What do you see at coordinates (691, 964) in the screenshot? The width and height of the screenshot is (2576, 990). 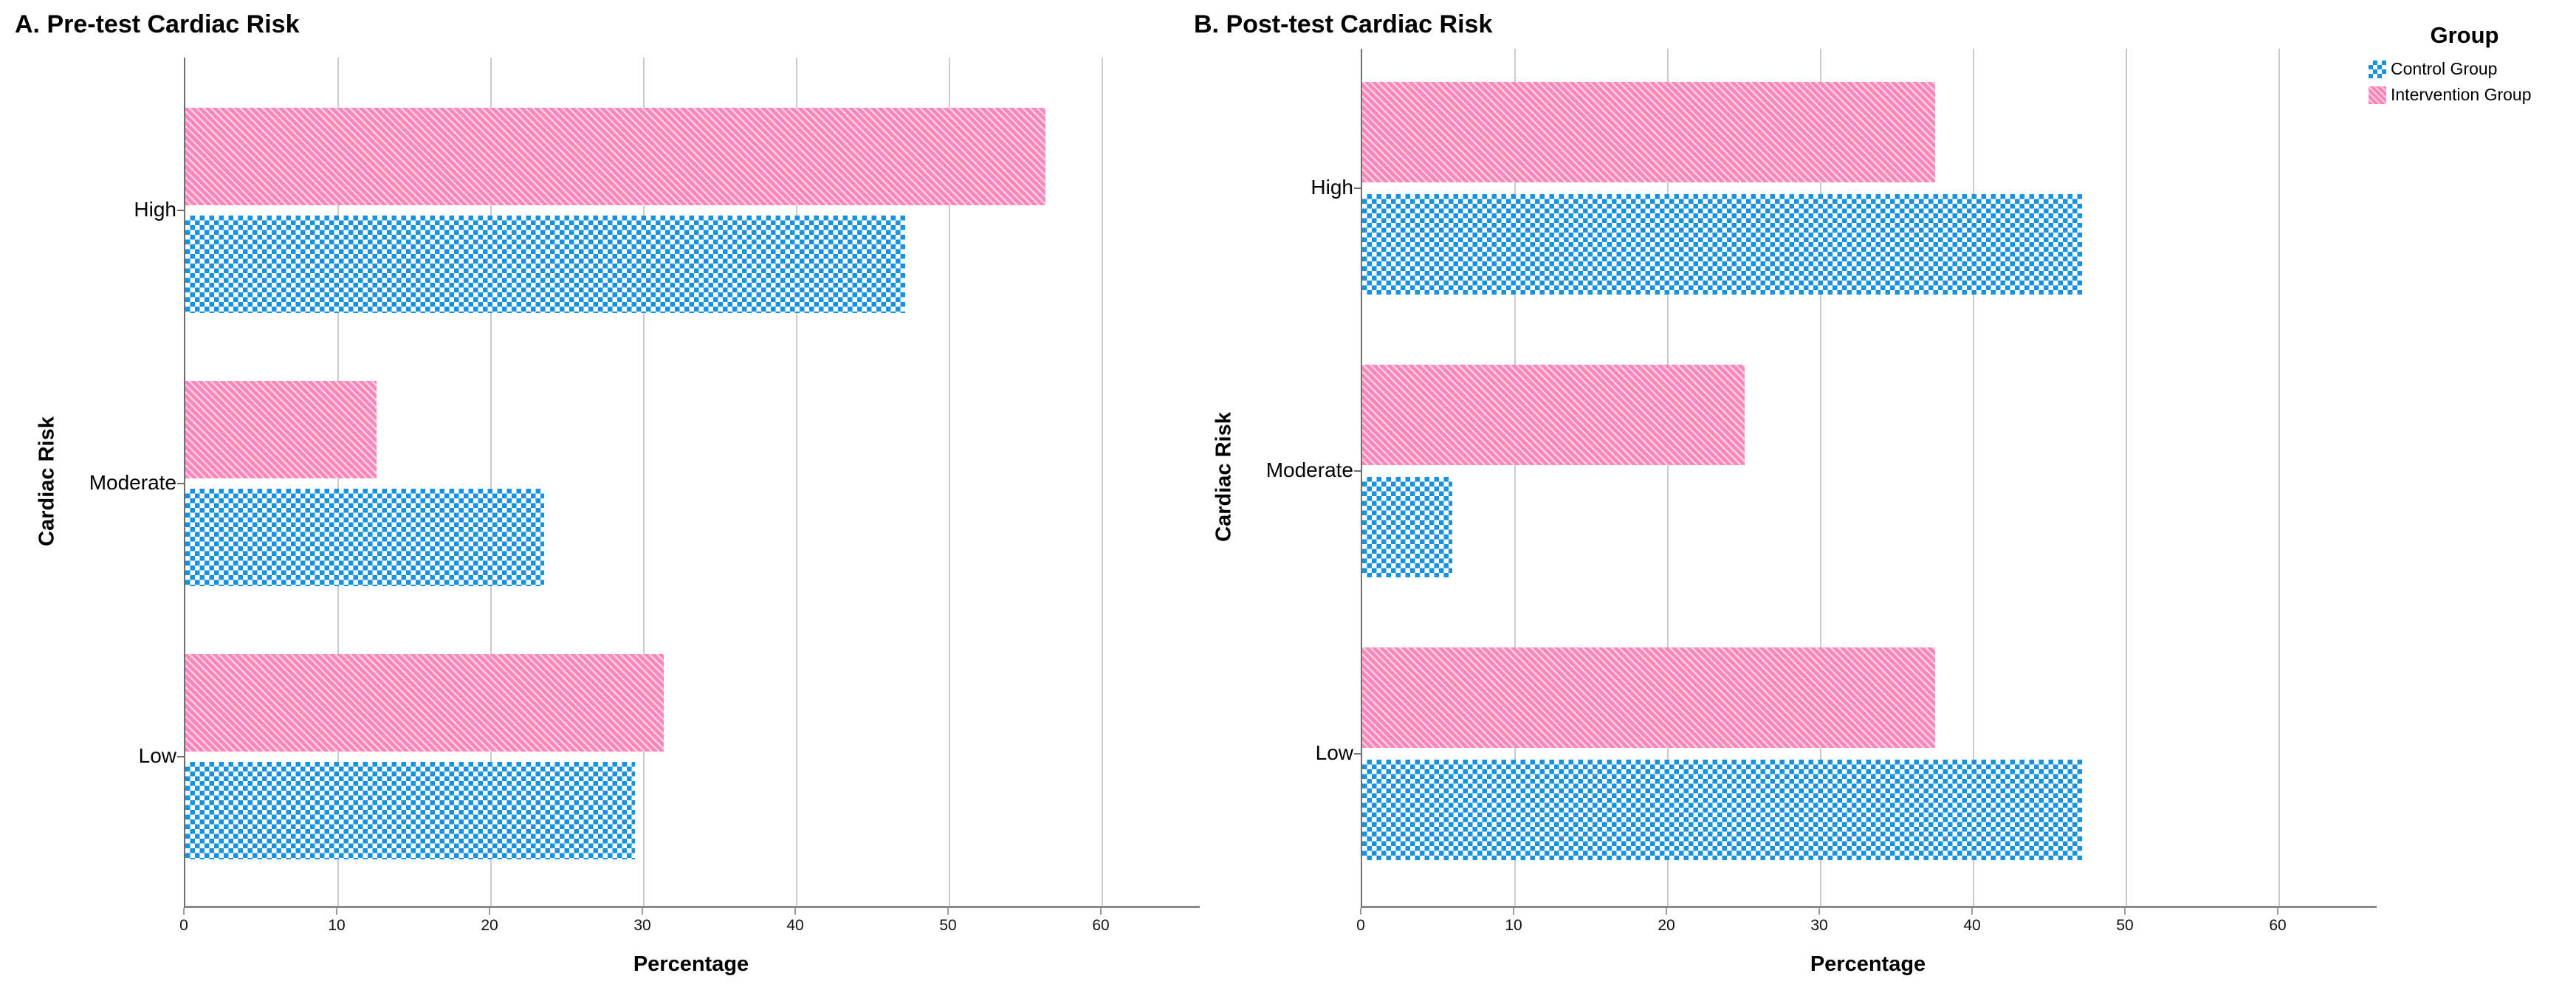 I see `panel-a-x-axis-title: Percentage` at bounding box center [691, 964].